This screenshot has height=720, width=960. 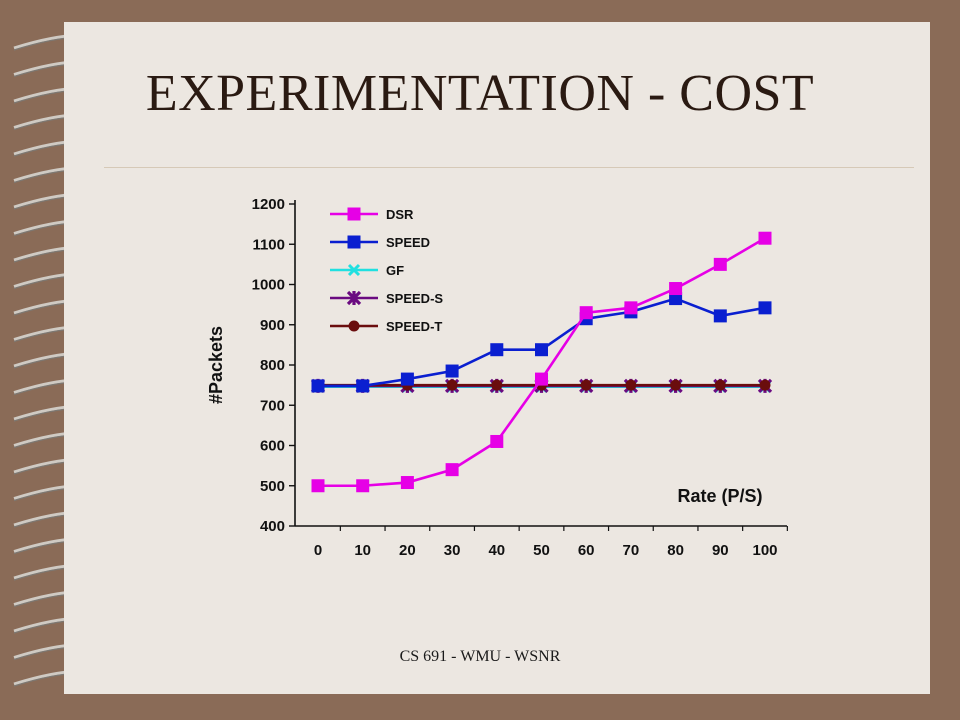 I want to click on legend-item-gf: GF, so click(x=367, y=270).